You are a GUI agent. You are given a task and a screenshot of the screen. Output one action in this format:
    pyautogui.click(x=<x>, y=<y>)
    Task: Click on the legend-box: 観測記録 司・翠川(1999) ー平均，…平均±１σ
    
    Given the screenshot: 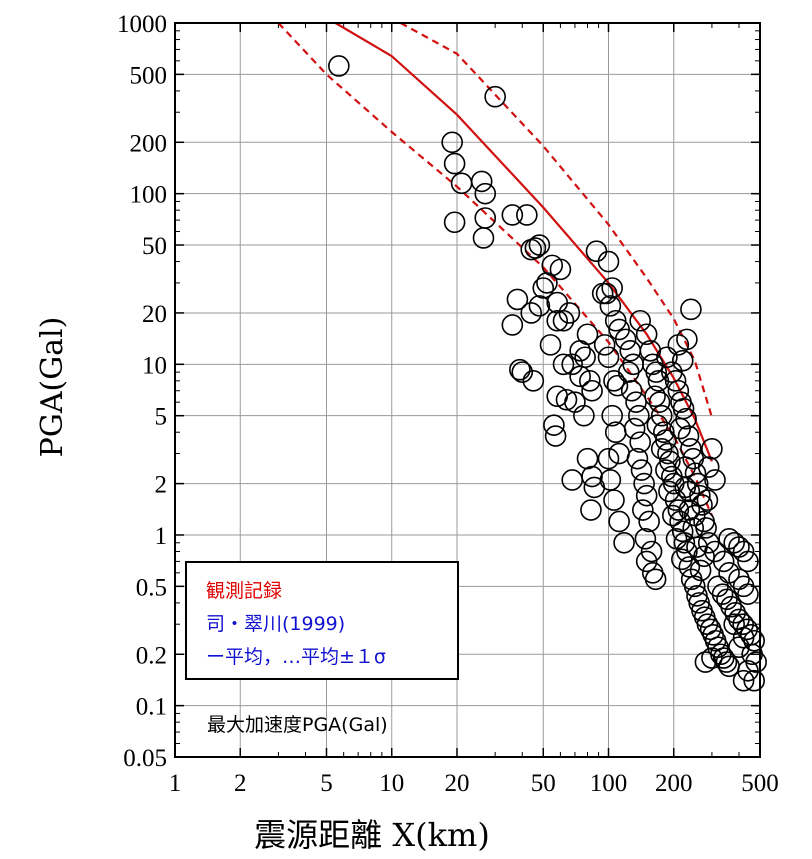 What is the action you would take?
    pyautogui.click(x=322, y=620)
    